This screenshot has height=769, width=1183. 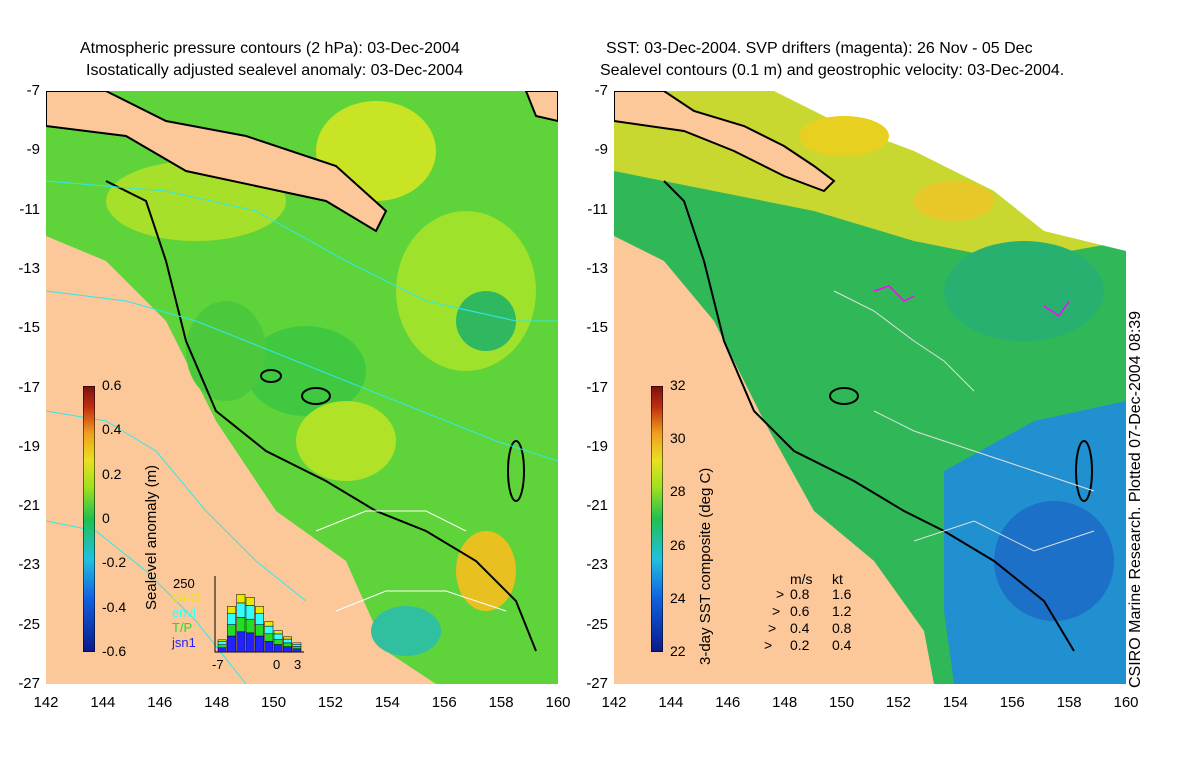 What do you see at coordinates (151, 537) in the screenshot?
I see `sealevel-colorbar-label: Sealevel anomaly (m)` at bounding box center [151, 537].